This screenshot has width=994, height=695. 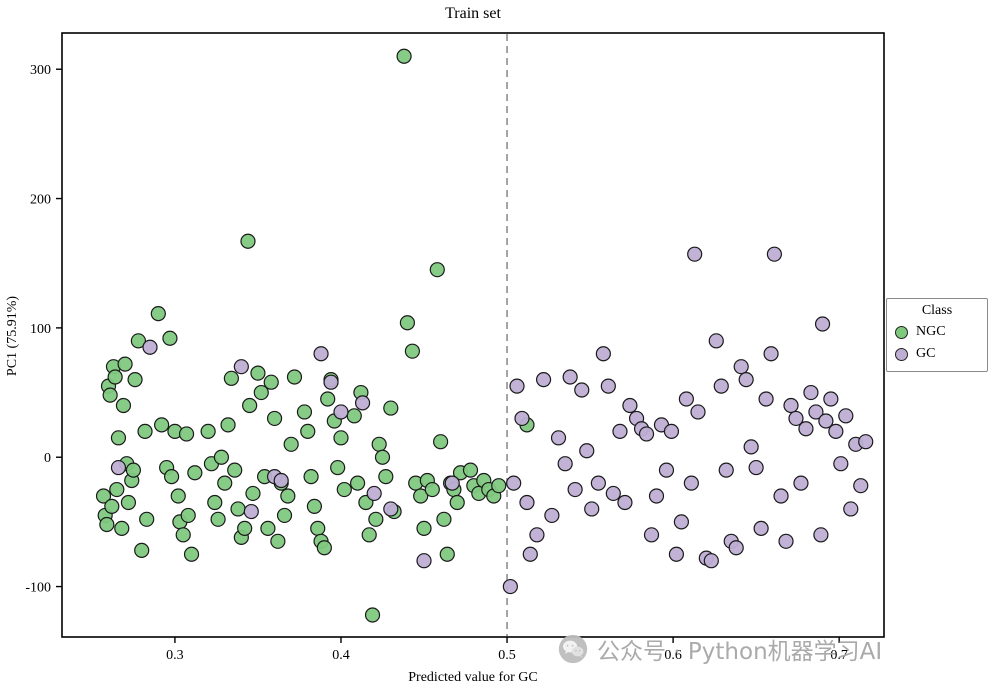 I want to click on y-tick-label: 200, so click(x=40, y=200).